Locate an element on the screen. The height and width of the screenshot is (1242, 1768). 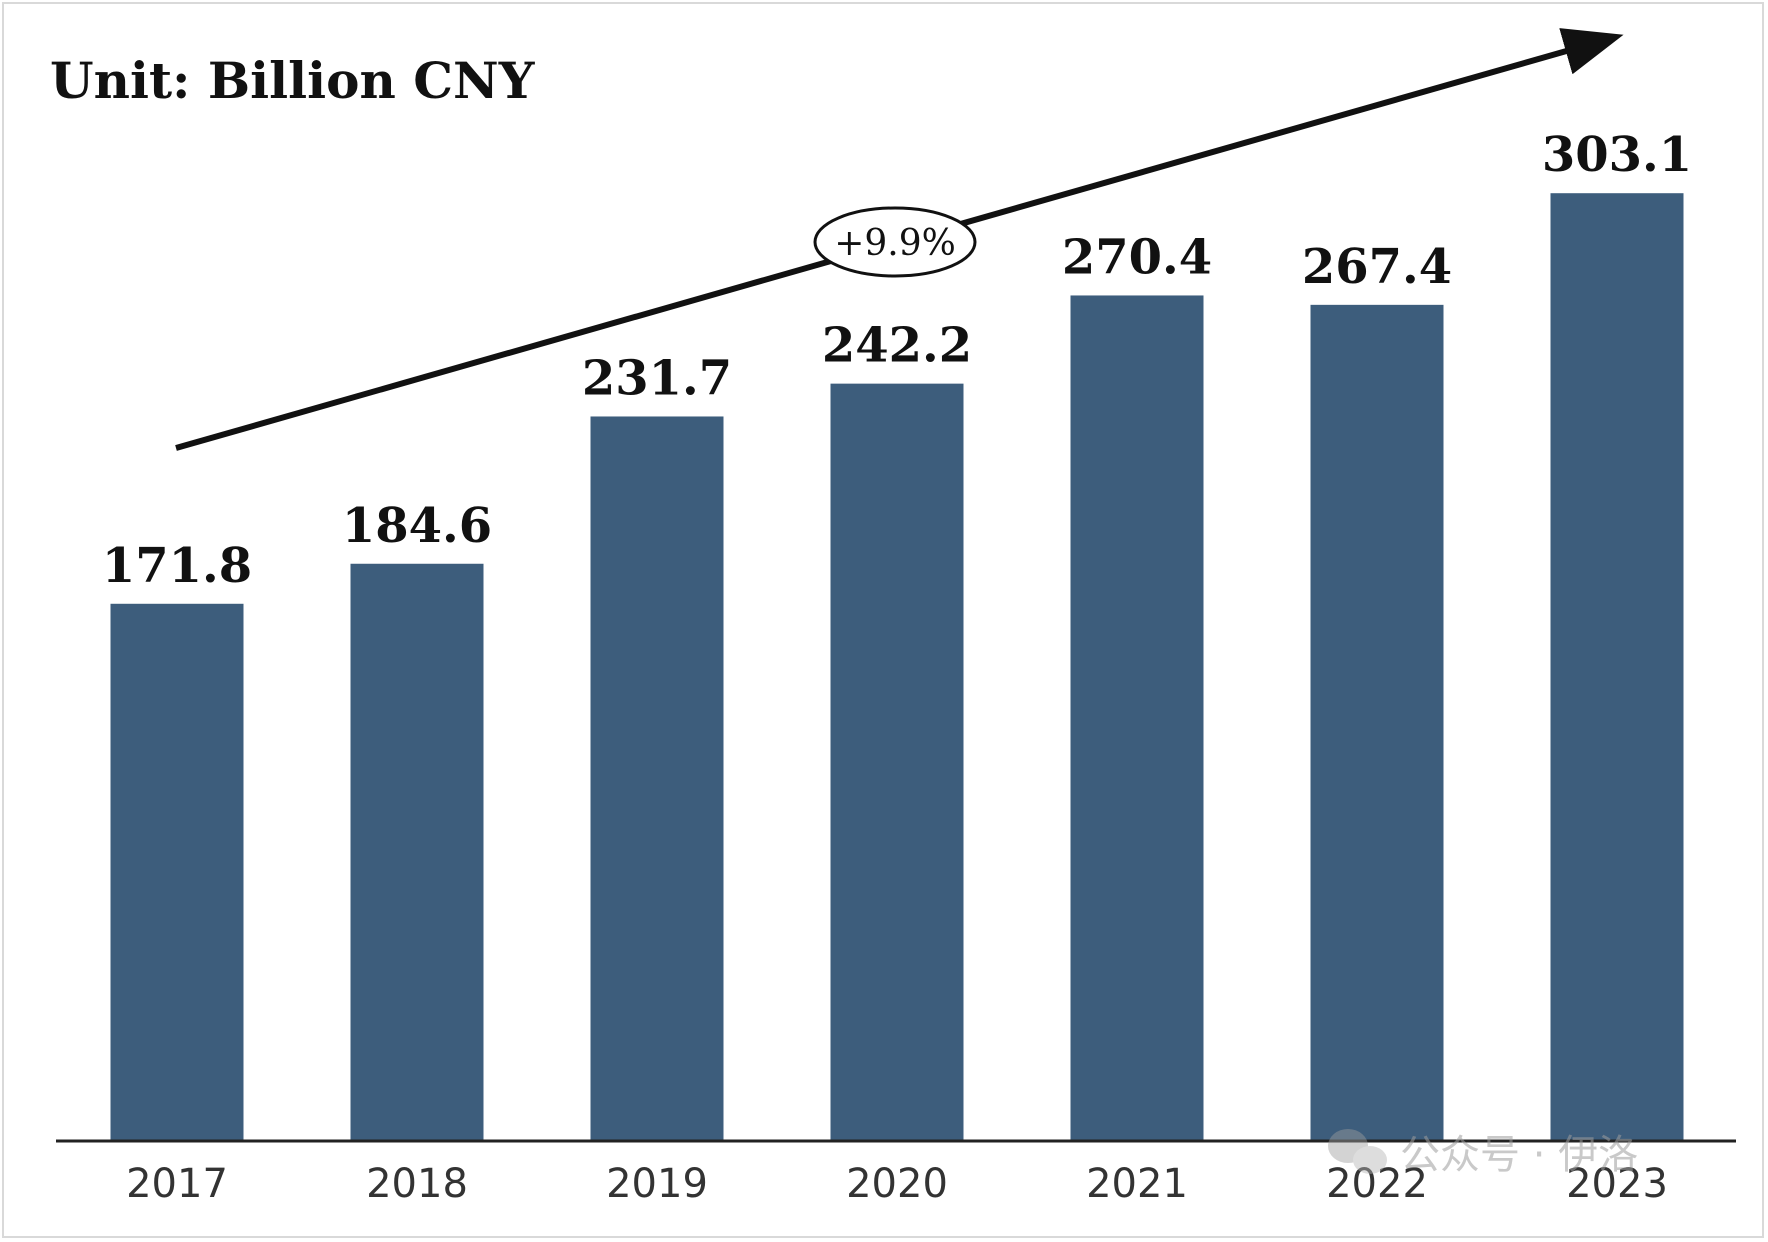
bar-2017 is located at coordinates (177, 872).